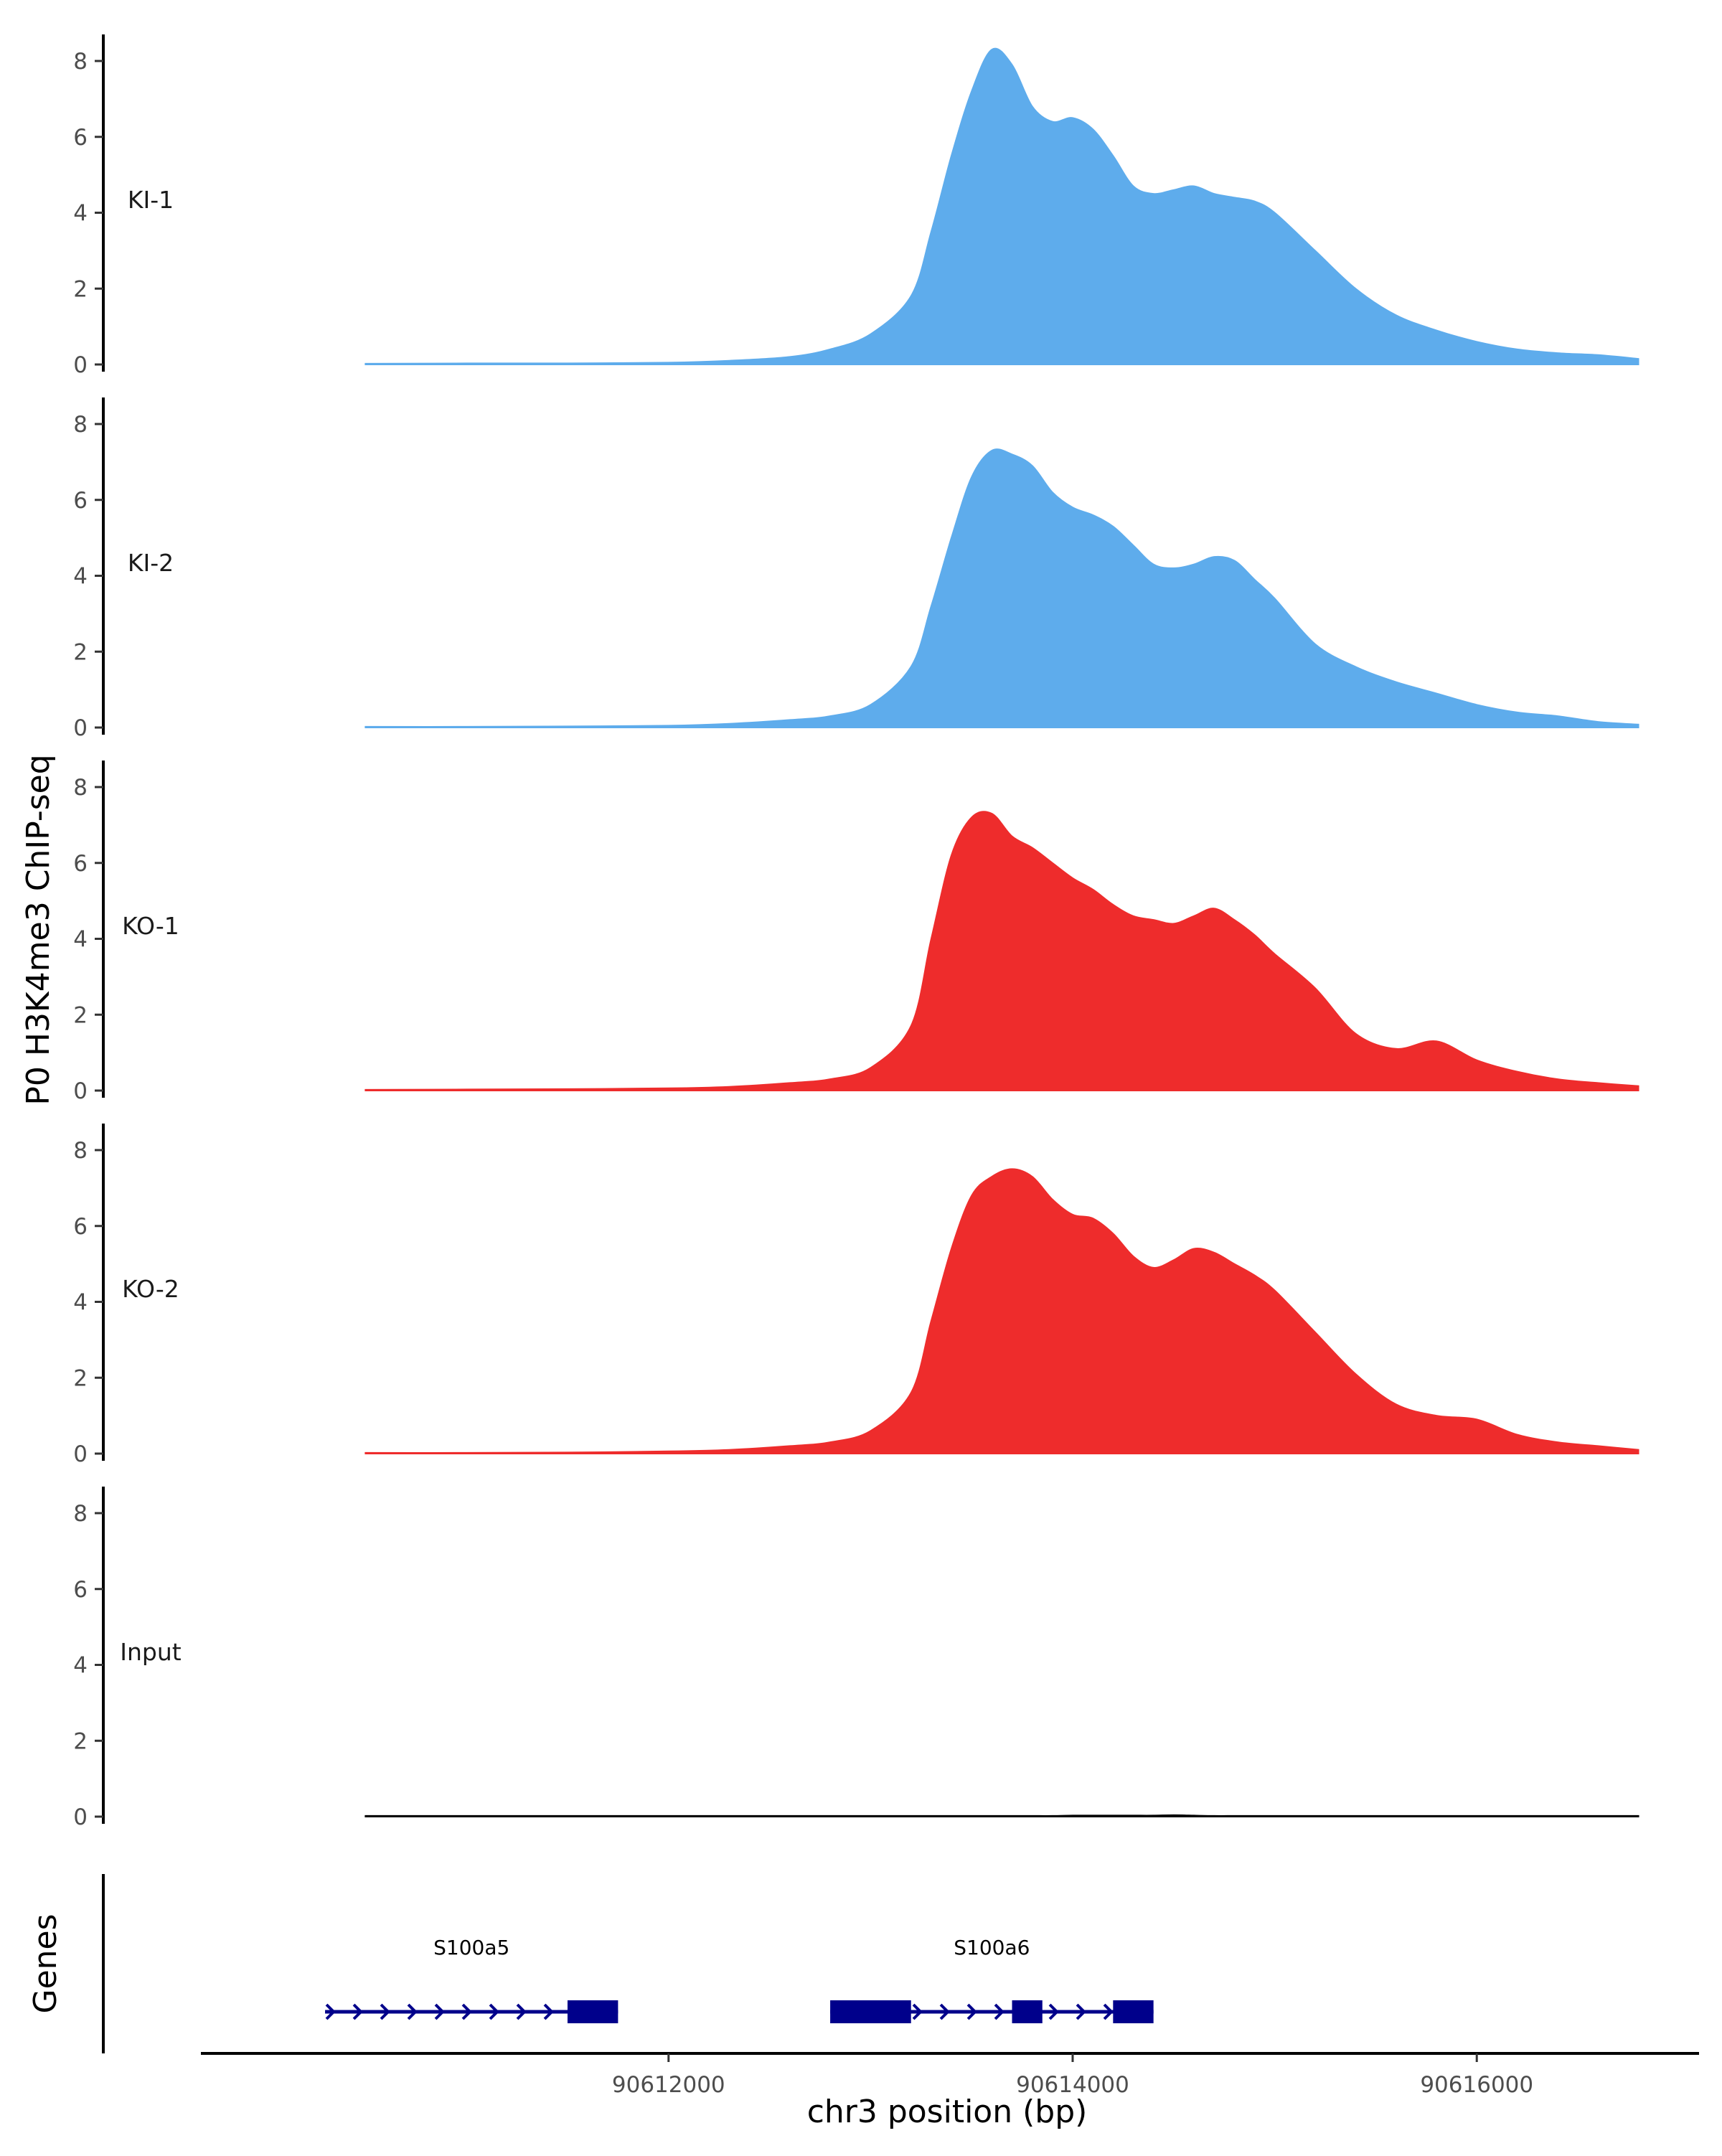 The width and height of the screenshot is (1722, 2156). I want to click on x-tick-label: 90614000, so click(1073, 2085).